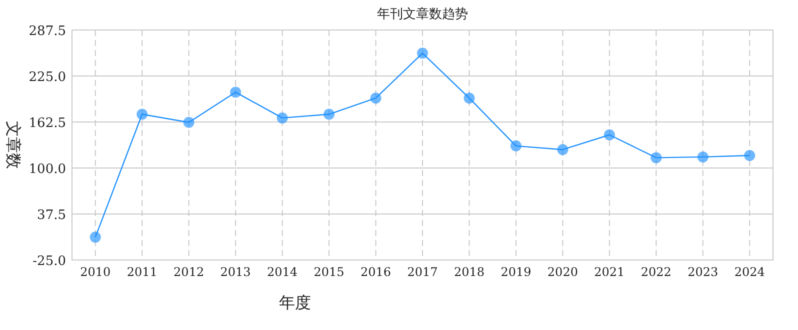 The width and height of the screenshot is (798, 330). What do you see at coordinates (49, 261) in the screenshot?
I see `y-tick-label: -25.0` at bounding box center [49, 261].